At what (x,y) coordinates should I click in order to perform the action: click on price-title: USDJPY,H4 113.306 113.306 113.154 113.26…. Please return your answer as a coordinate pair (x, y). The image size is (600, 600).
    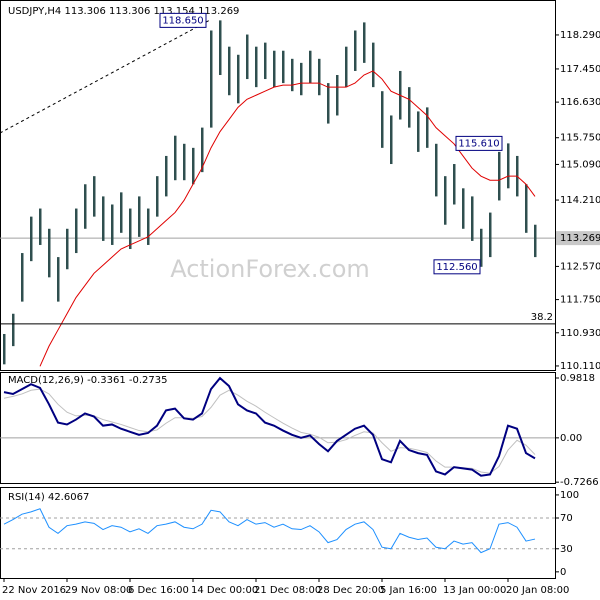
    Looking at the image, I should click on (123, 11).